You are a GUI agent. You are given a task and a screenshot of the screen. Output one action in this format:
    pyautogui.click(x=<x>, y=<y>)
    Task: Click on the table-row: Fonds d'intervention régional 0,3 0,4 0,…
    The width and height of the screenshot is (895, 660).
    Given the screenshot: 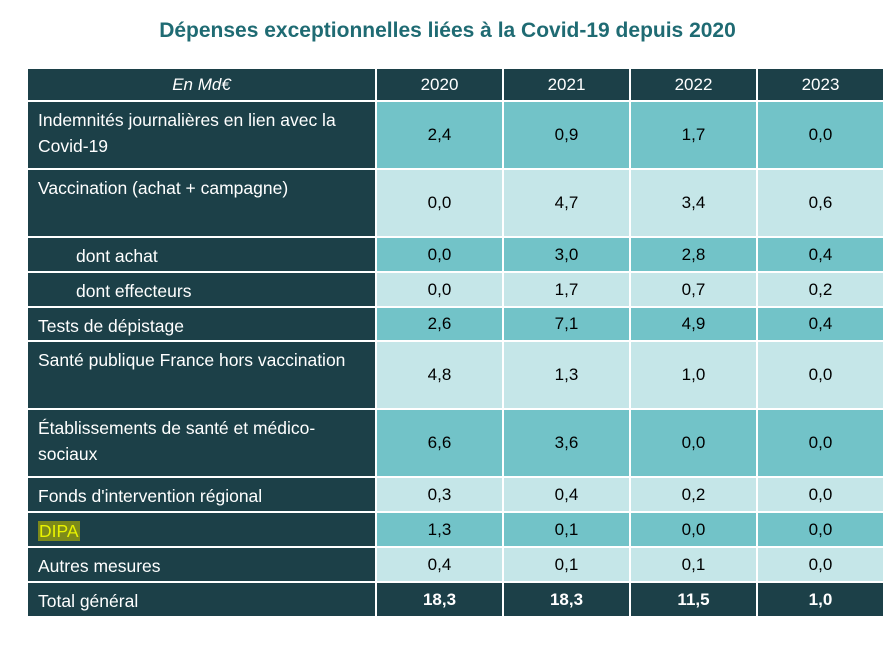 What is the action you would take?
    pyautogui.click(x=455, y=494)
    